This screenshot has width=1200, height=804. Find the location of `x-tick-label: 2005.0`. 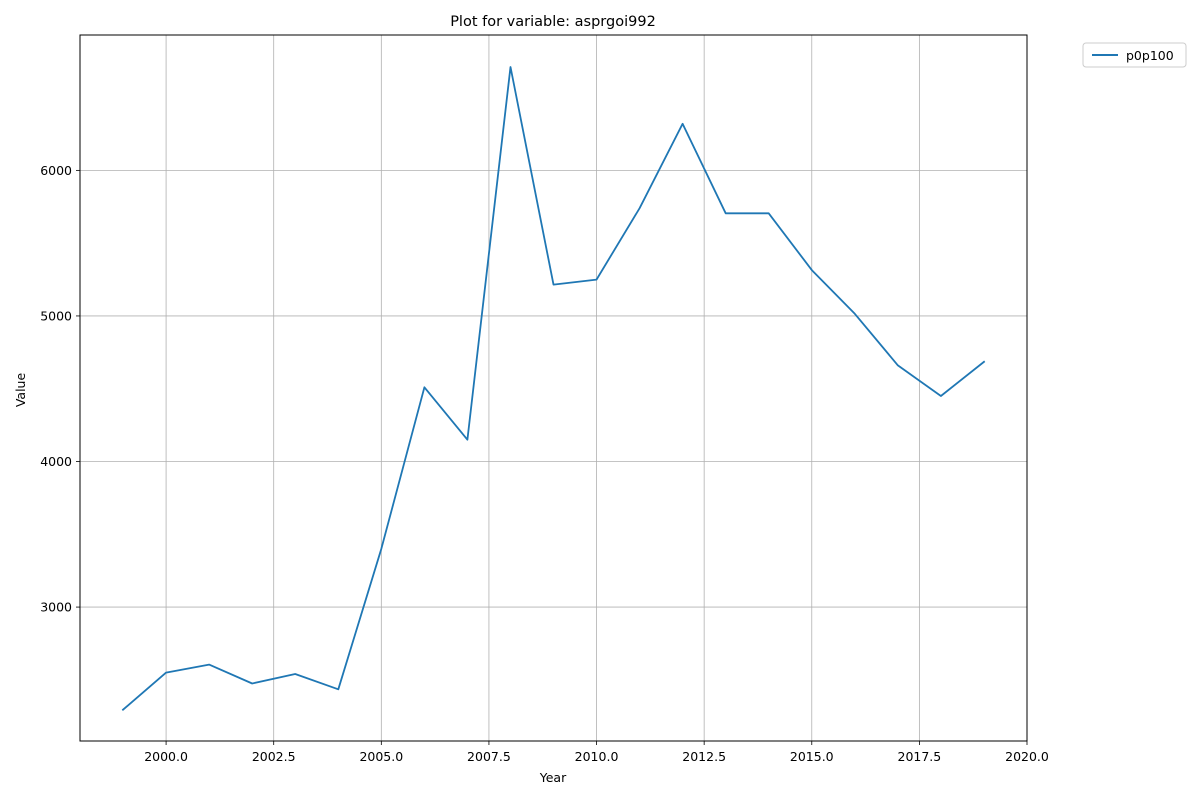

x-tick-label: 2005.0 is located at coordinates (381, 756).